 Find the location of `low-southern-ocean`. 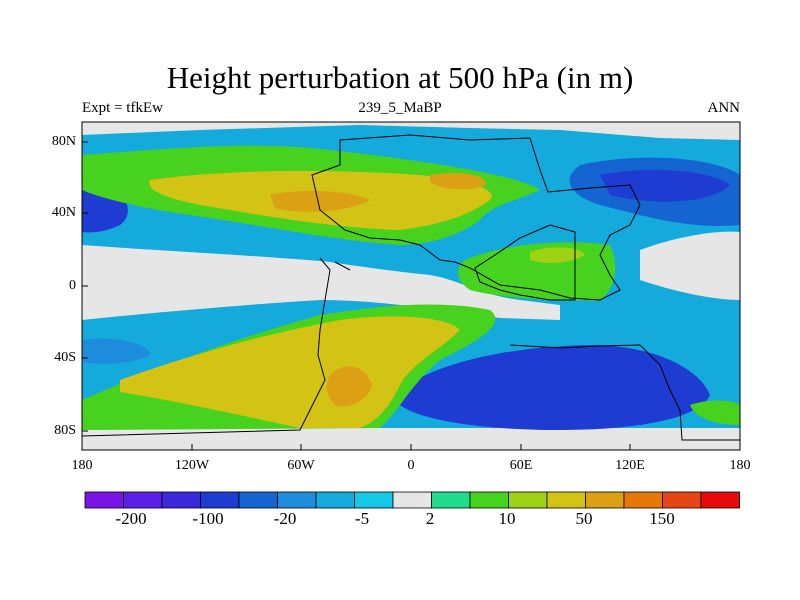

low-southern-ocean is located at coordinates (555, 387).